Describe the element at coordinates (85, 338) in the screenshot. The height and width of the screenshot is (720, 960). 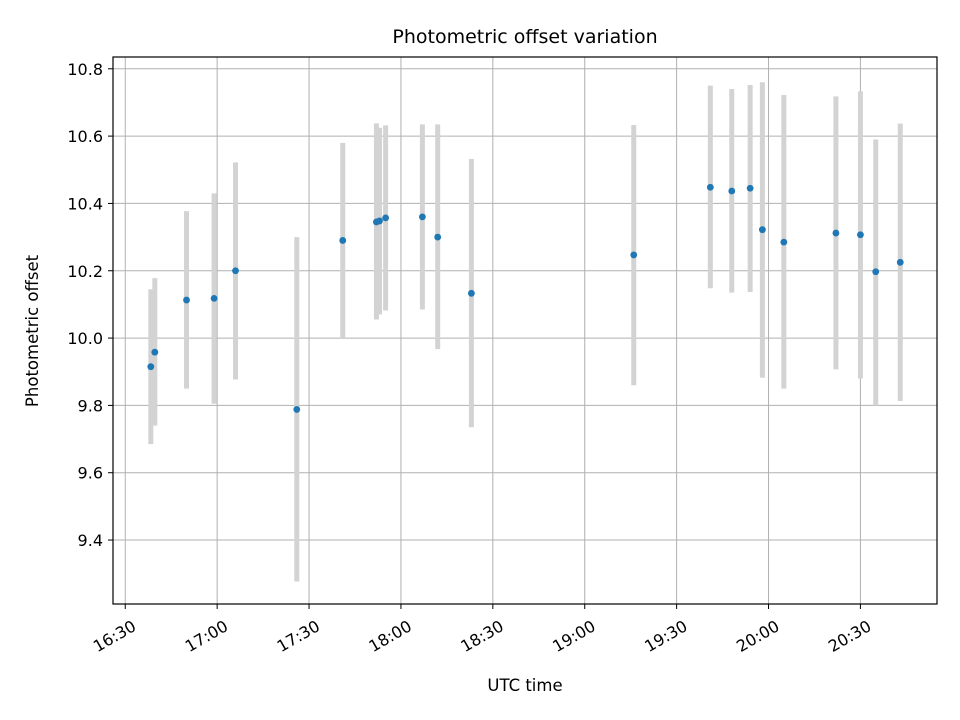
I see `y-tick-label: 10.0` at that location.